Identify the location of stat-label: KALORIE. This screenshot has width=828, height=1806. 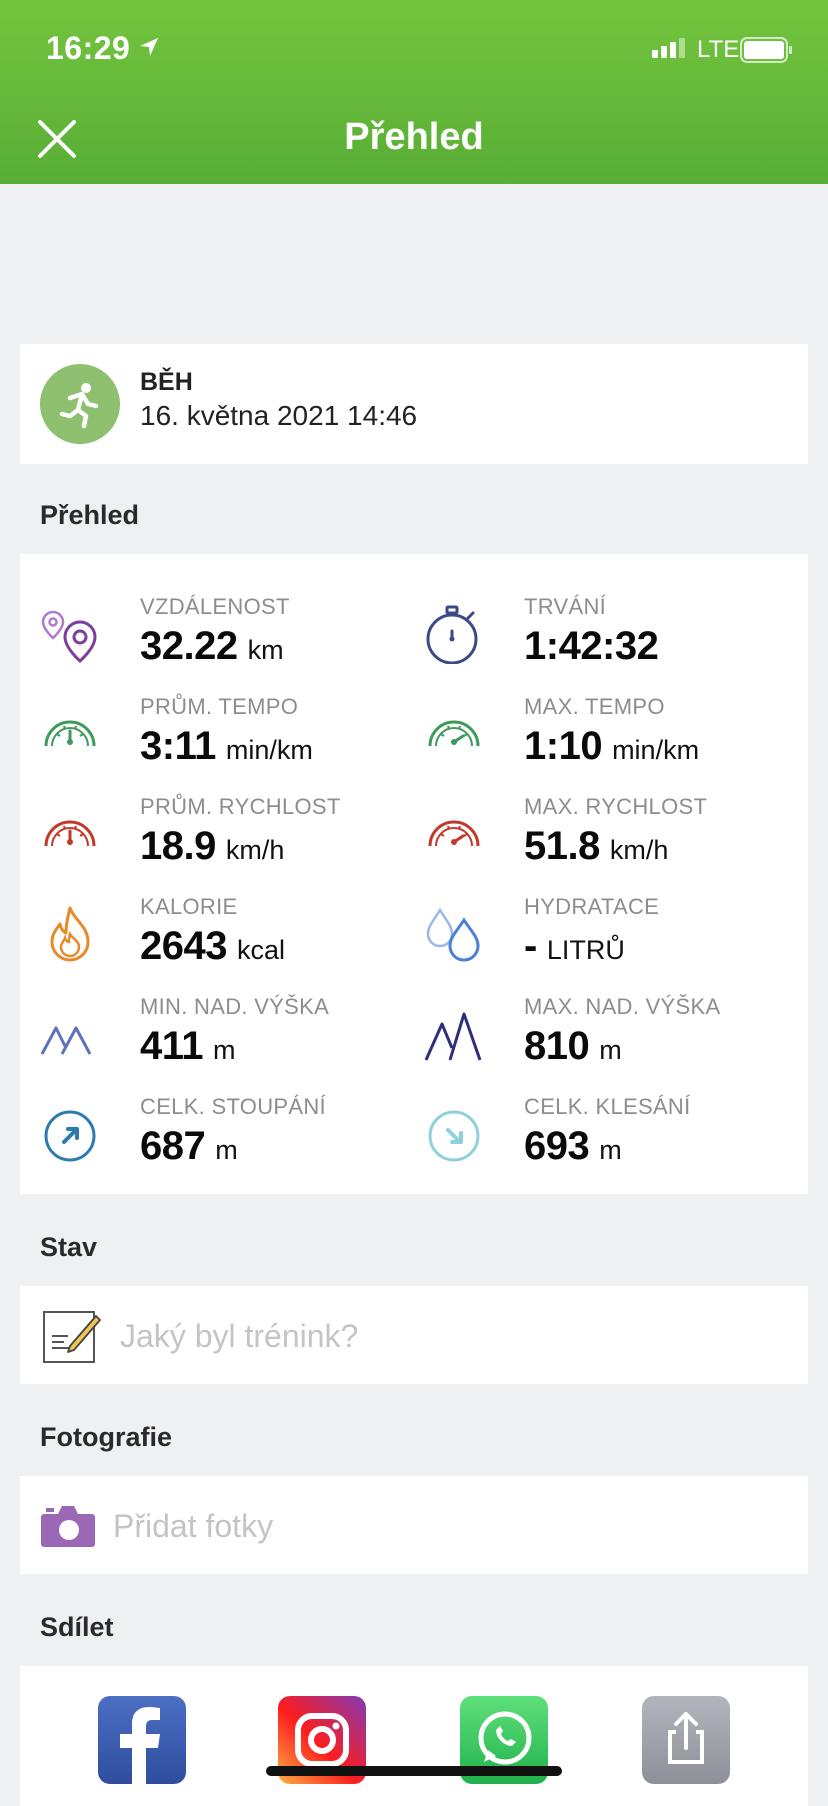
(189, 906).